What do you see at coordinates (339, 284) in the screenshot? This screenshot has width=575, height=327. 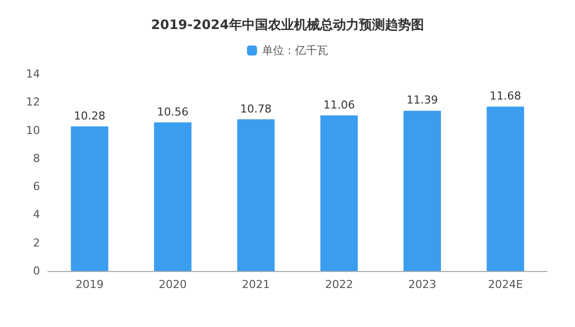 I see `x-tick-label: 2022` at bounding box center [339, 284].